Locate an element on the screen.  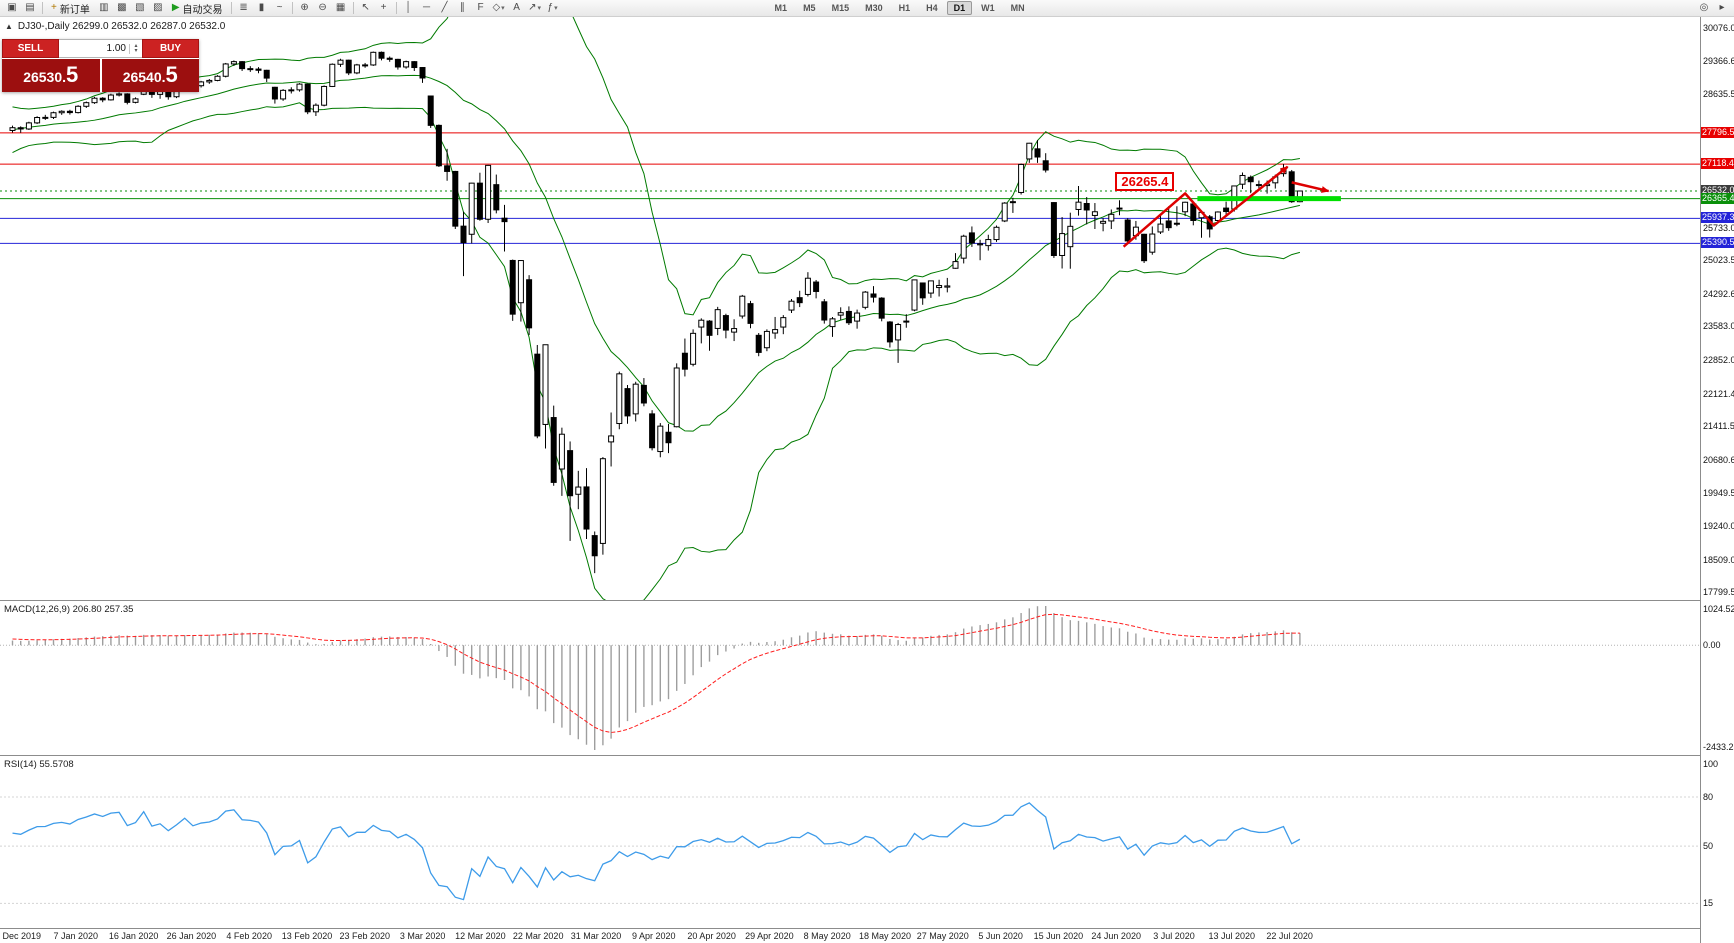
timeframe-button-m1: M1 is located at coordinates (781, 8).